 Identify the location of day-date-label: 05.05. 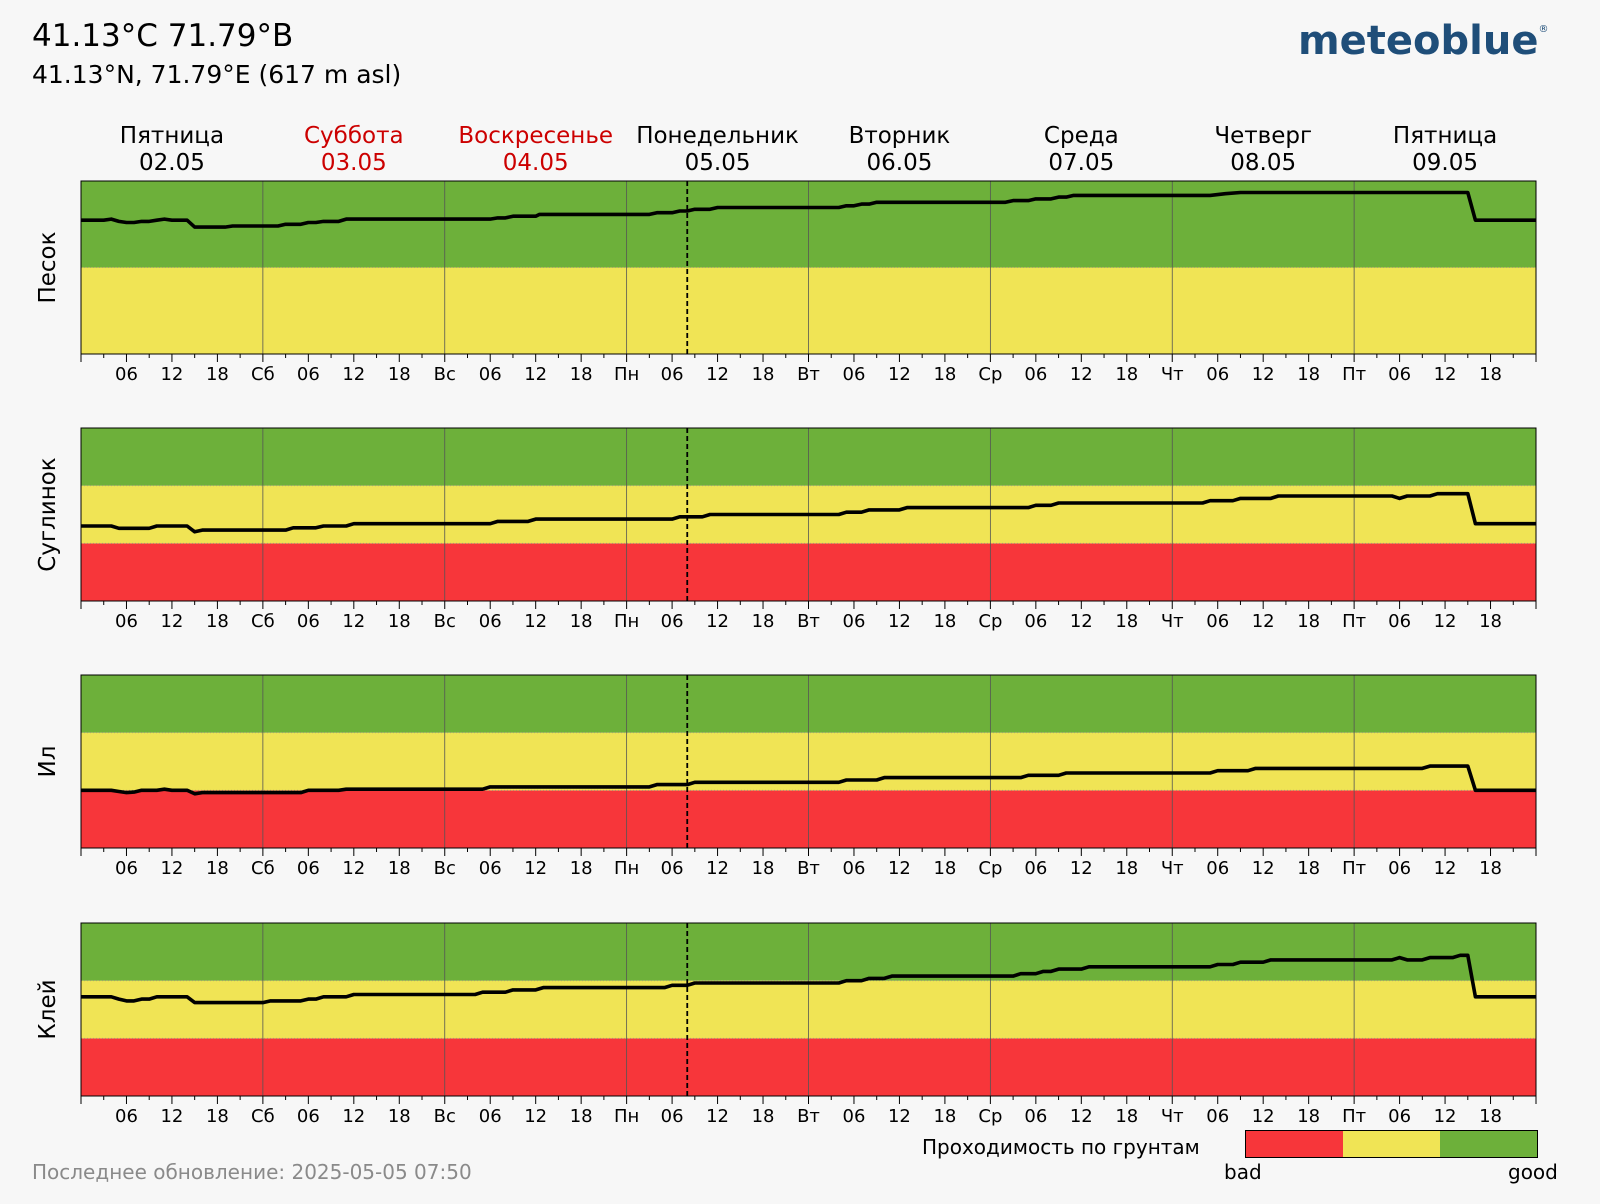
(718, 163).